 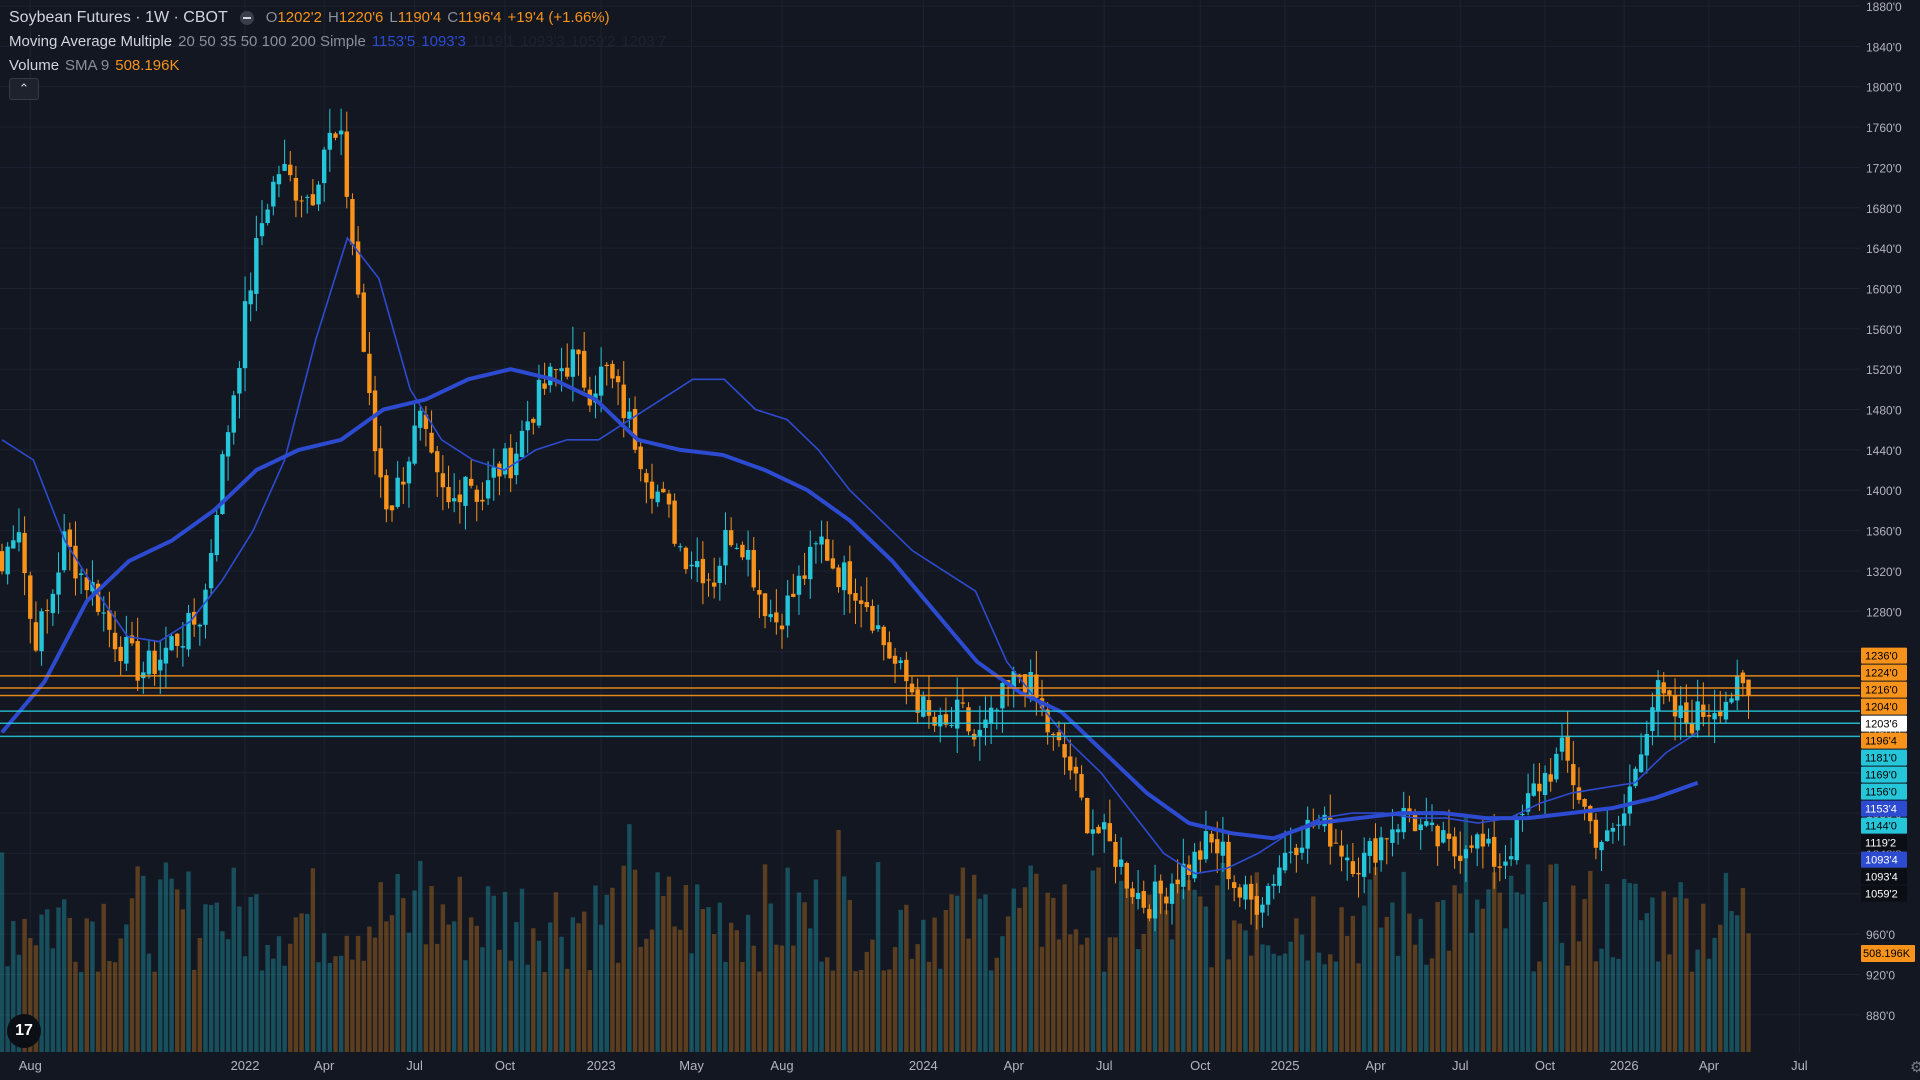 What do you see at coordinates (34, 65) in the screenshot?
I see `volume-indicator-name: Volume` at bounding box center [34, 65].